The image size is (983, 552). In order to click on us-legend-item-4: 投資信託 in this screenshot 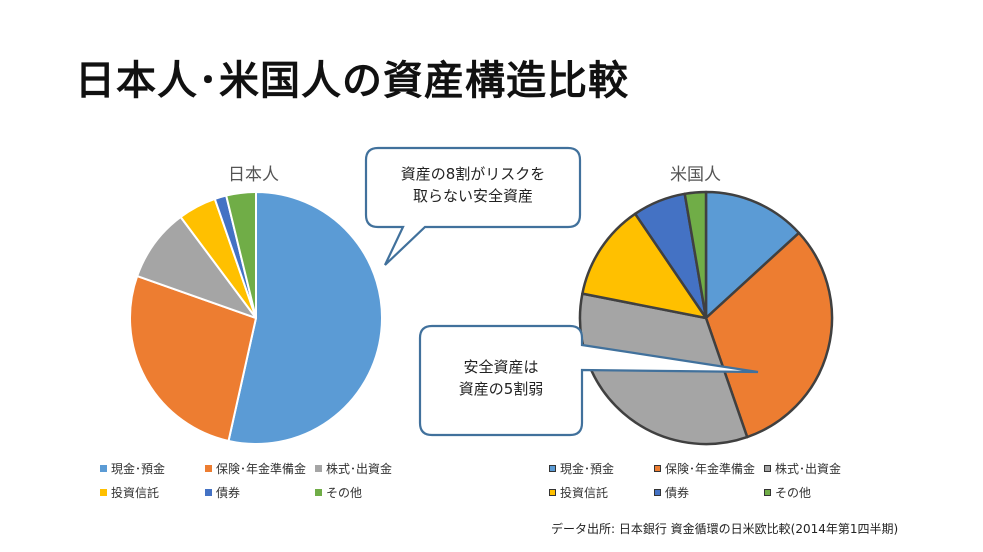, I will do `click(578, 492)`.